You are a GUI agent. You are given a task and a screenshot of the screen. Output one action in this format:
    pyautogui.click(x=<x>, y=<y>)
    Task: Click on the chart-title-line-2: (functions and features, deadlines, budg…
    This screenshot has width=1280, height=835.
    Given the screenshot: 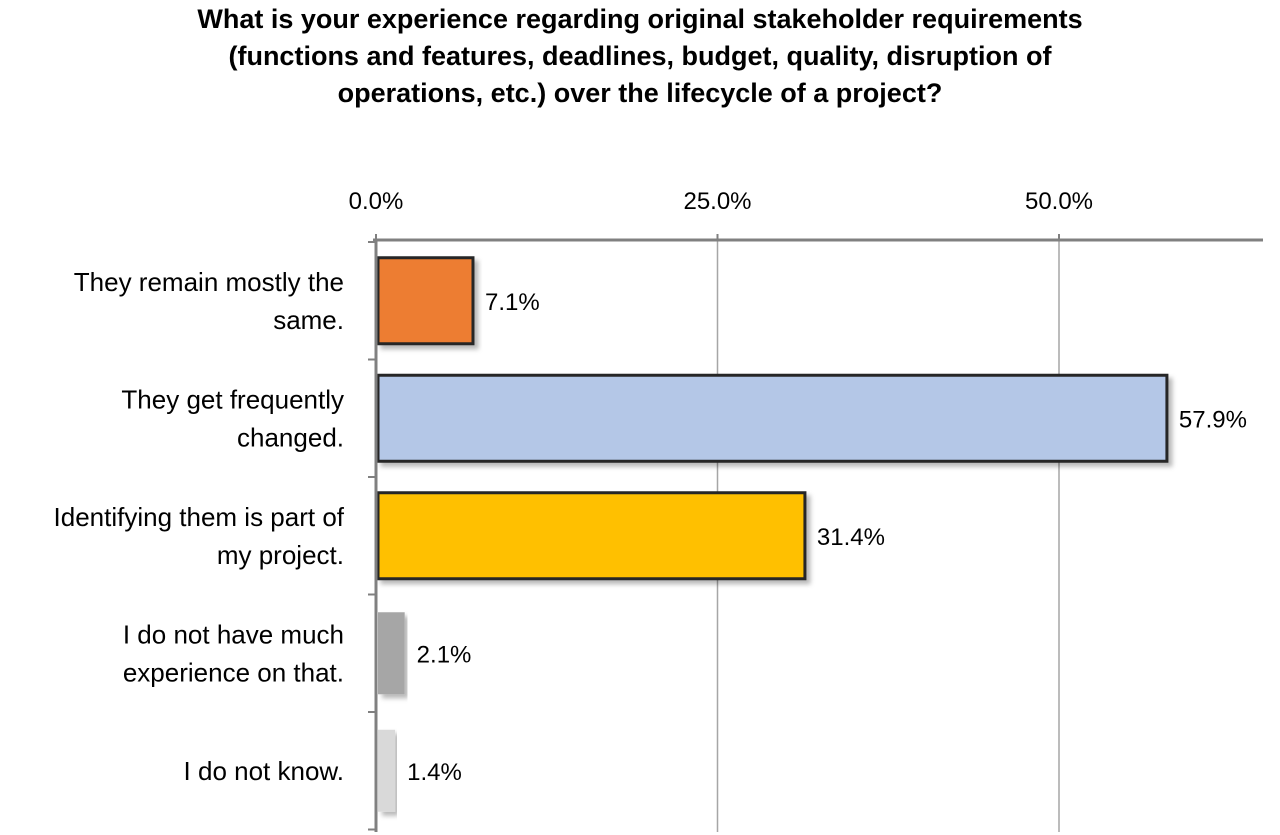 What is the action you would take?
    pyautogui.click(x=640, y=56)
    